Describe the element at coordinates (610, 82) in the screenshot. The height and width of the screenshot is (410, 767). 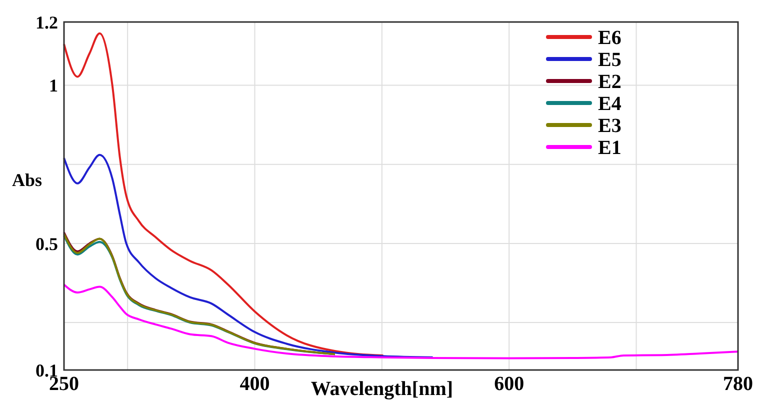
I see `legend-label: E2` at that location.